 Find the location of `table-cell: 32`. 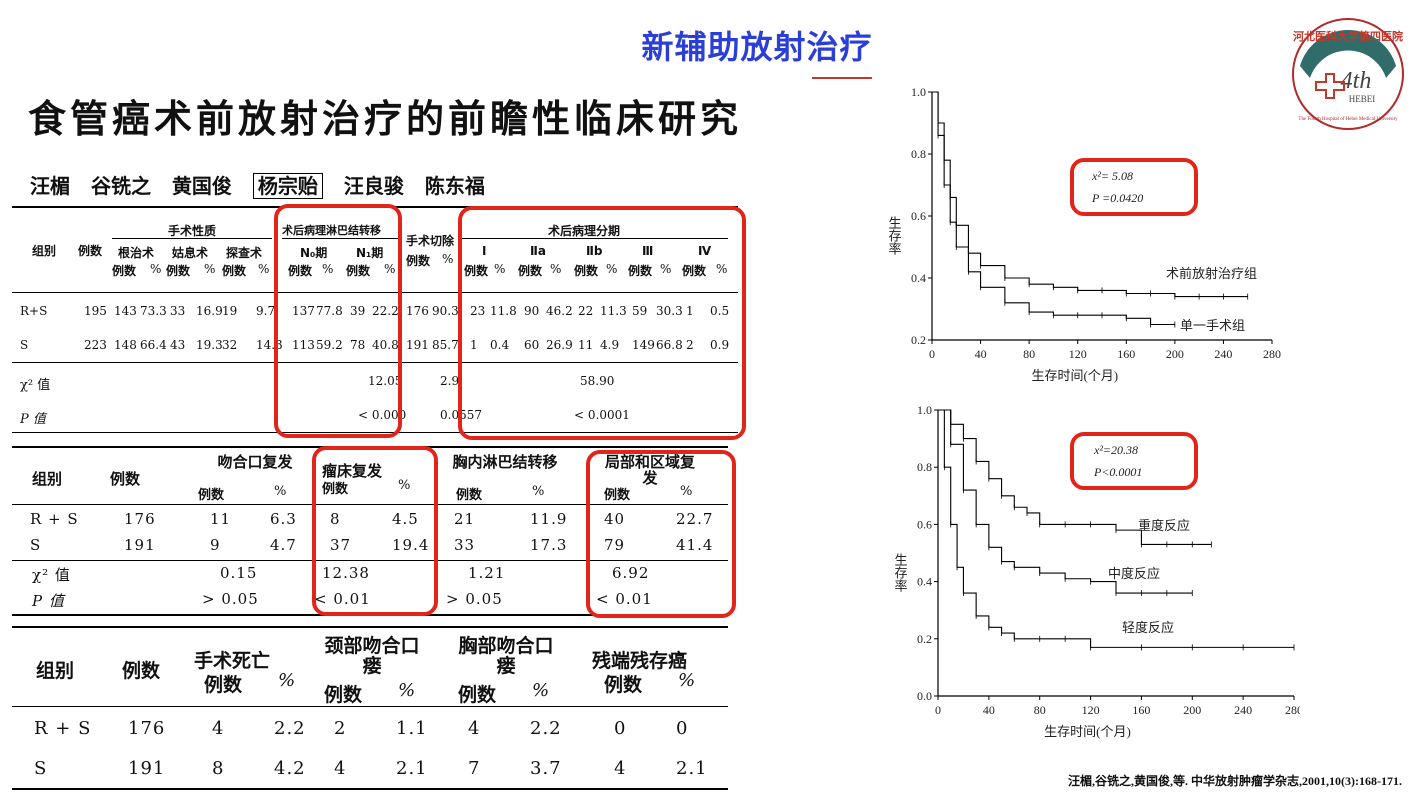

table-cell: 32 is located at coordinates (230, 345).